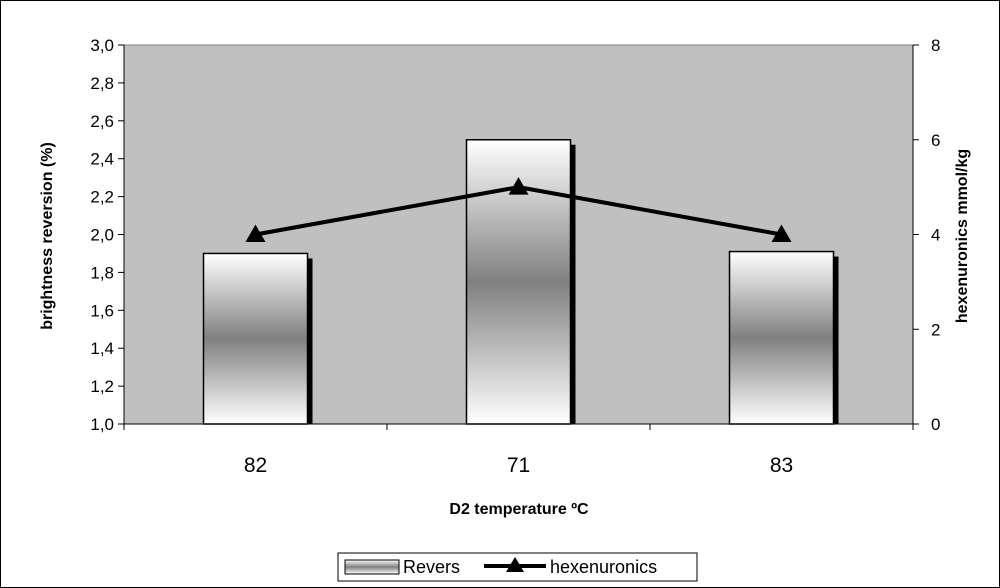 The height and width of the screenshot is (588, 1000). Describe the element at coordinates (102, 159) in the screenshot. I see `y-tick-label: 2,4` at that location.